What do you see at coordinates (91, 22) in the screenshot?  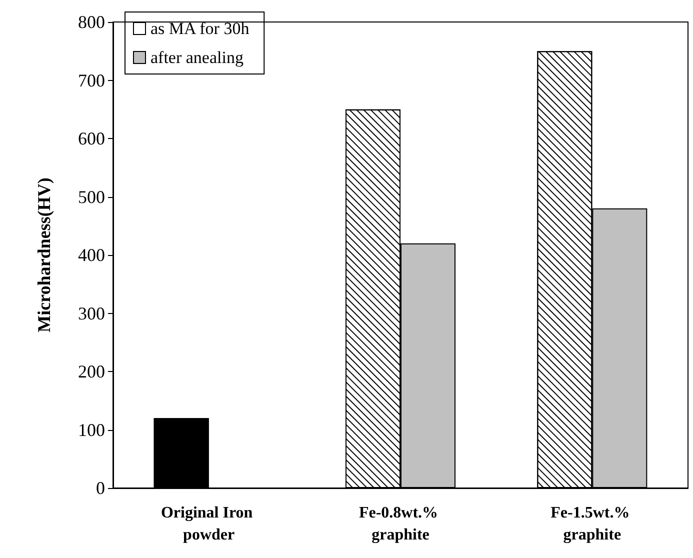 I see `y-tick-label: 800` at bounding box center [91, 22].